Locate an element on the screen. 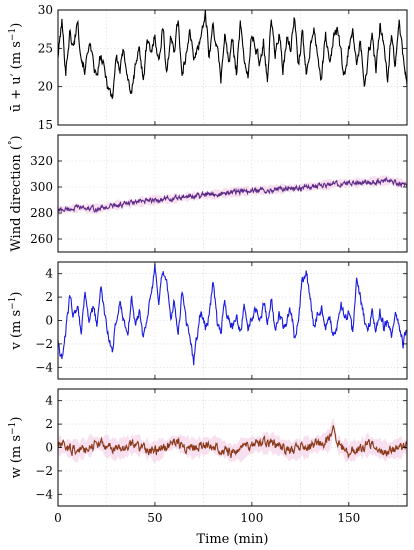 The image size is (414, 550). x-tick-label: 50 is located at coordinates (154, 518).